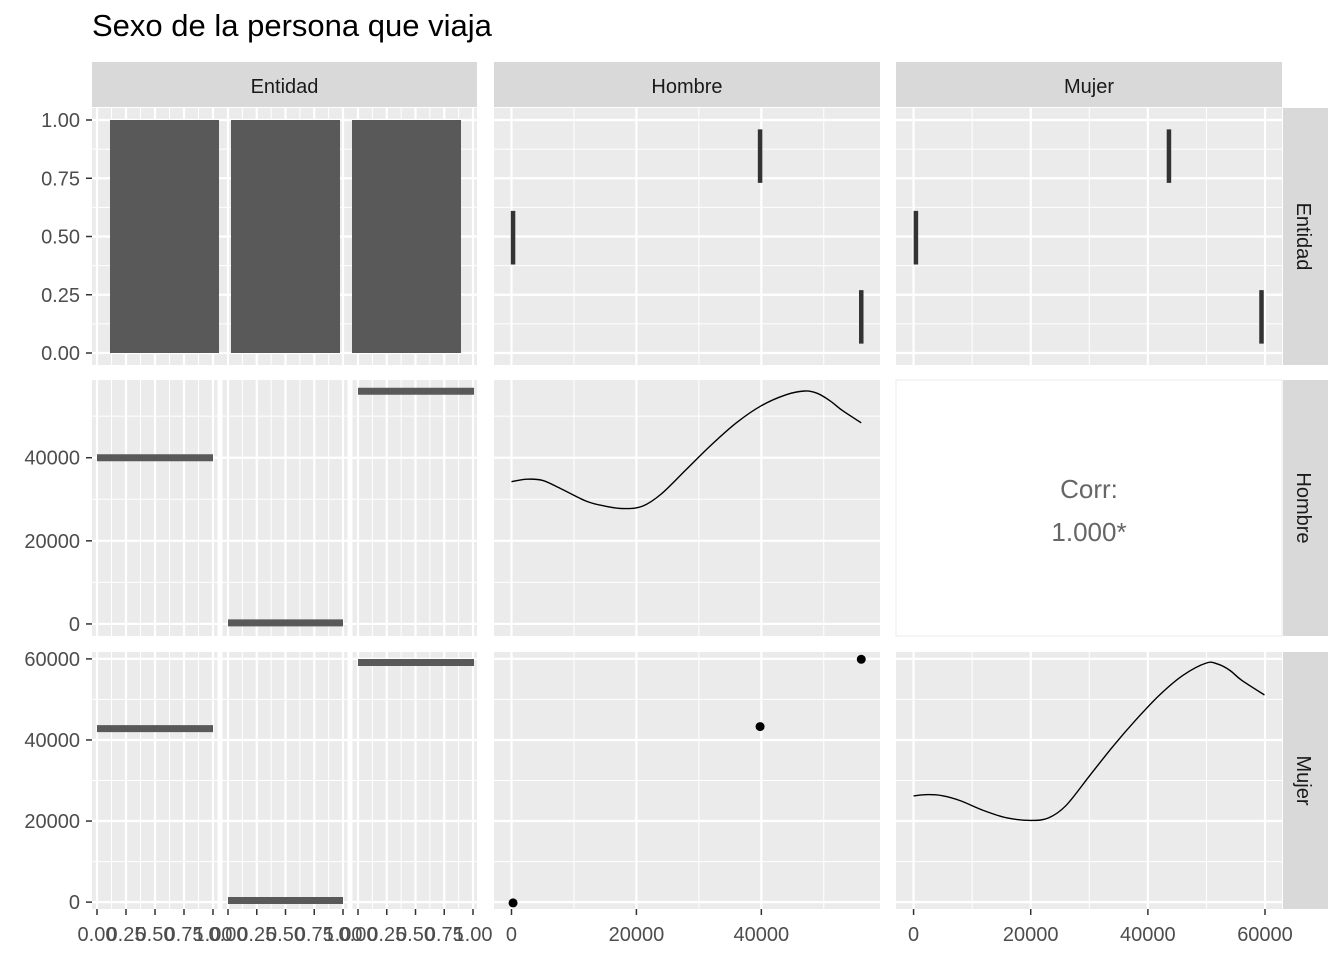 This screenshot has height=960, width=1344. What do you see at coordinates (52, 660) in the screenshot?
I see `y-tick-label: 60000` at bounding box center [52, 660].